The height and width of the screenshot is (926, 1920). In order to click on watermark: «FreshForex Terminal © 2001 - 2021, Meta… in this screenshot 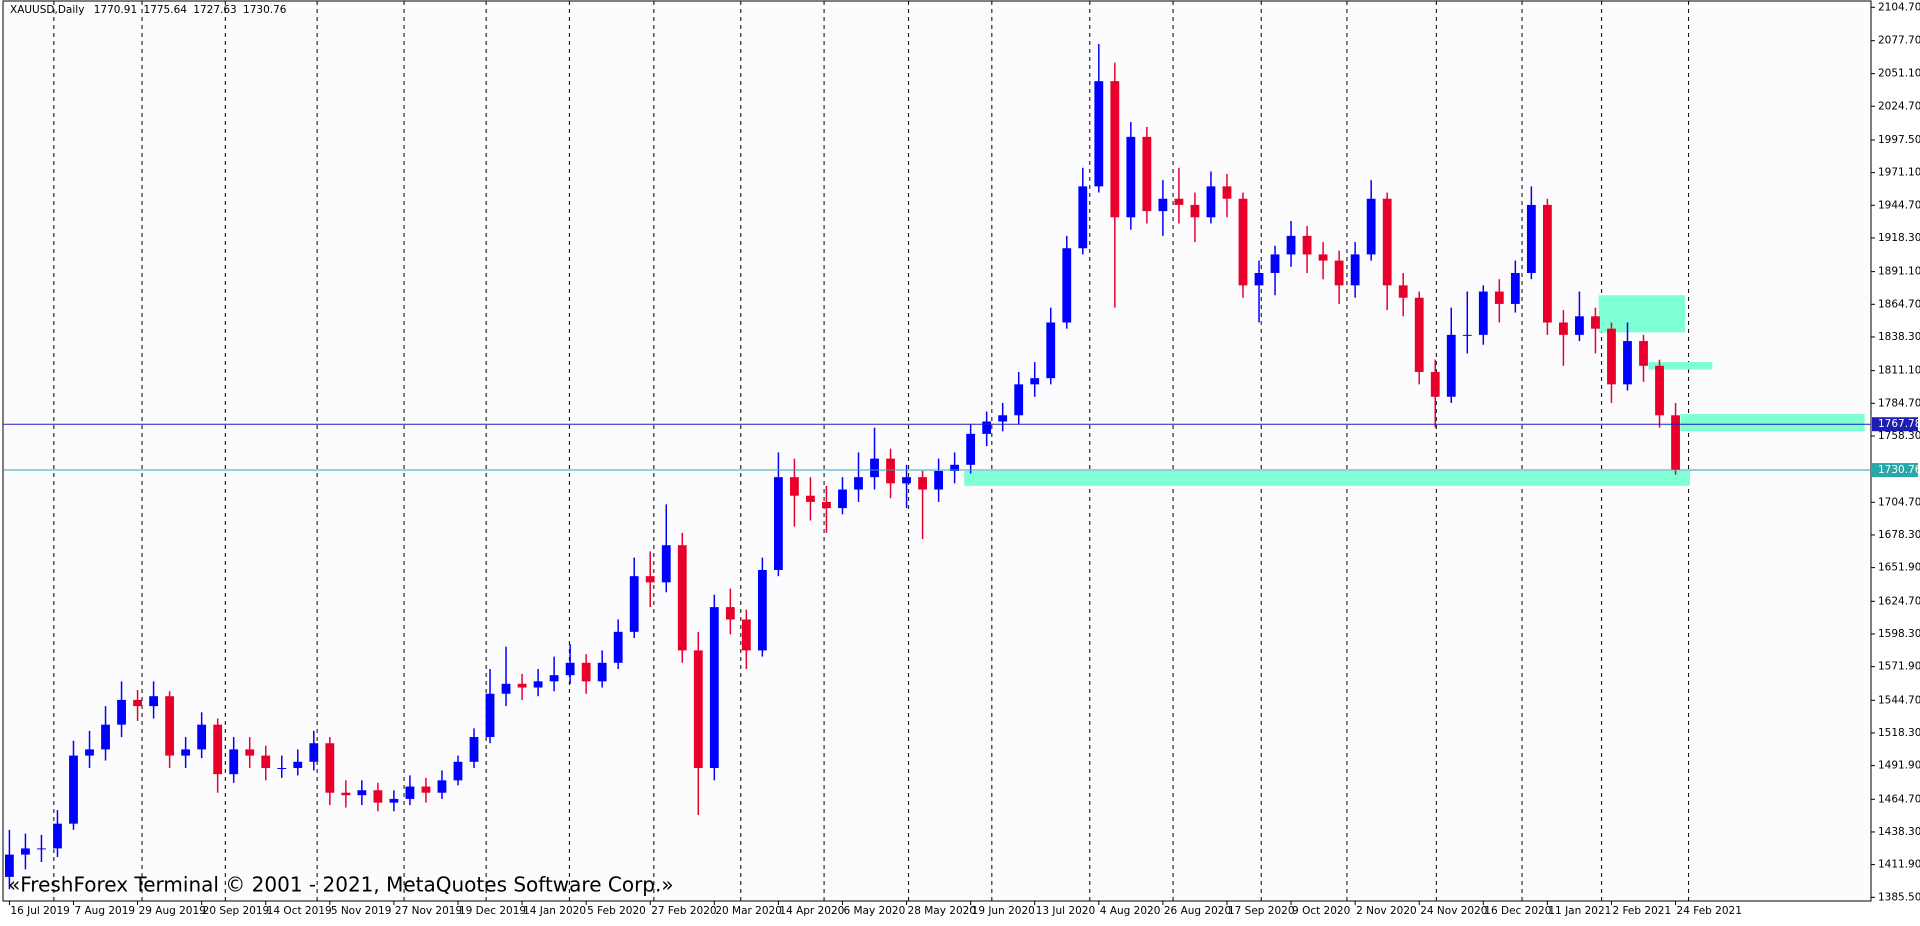, I will do `click(341, 885)`.